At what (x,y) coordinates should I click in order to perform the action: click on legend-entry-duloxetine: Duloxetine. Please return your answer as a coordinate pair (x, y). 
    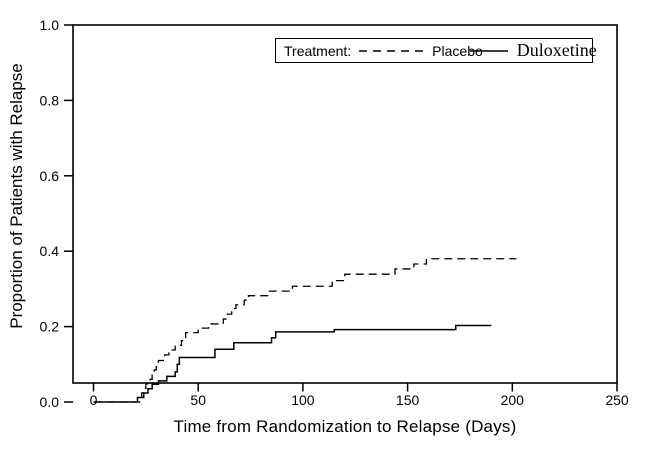
    Looking at the image, I should click on (556, 50).